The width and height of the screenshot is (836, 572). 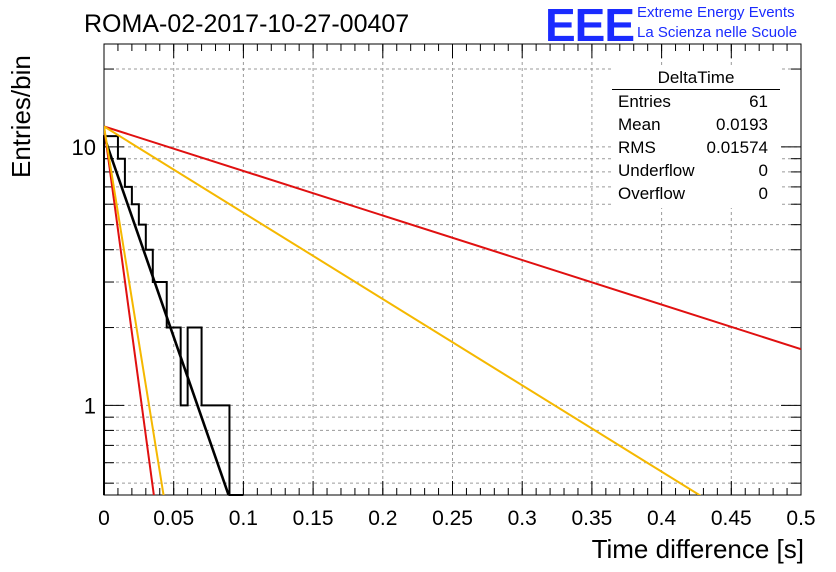 What do you see at coordinates (591, 518) in the screenshot?
I see `x-tick-label: 0.35` at bounding box center [591, 518].